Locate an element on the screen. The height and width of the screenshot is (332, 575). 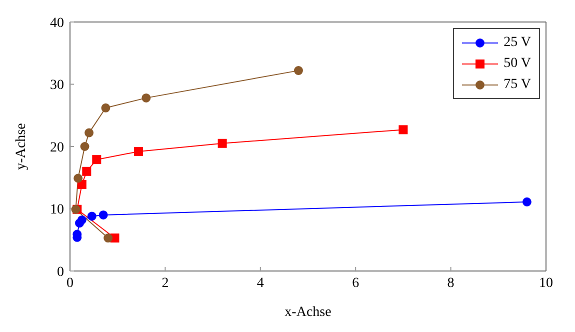
legend-label: 50 V is located at coordinates (517, 64).